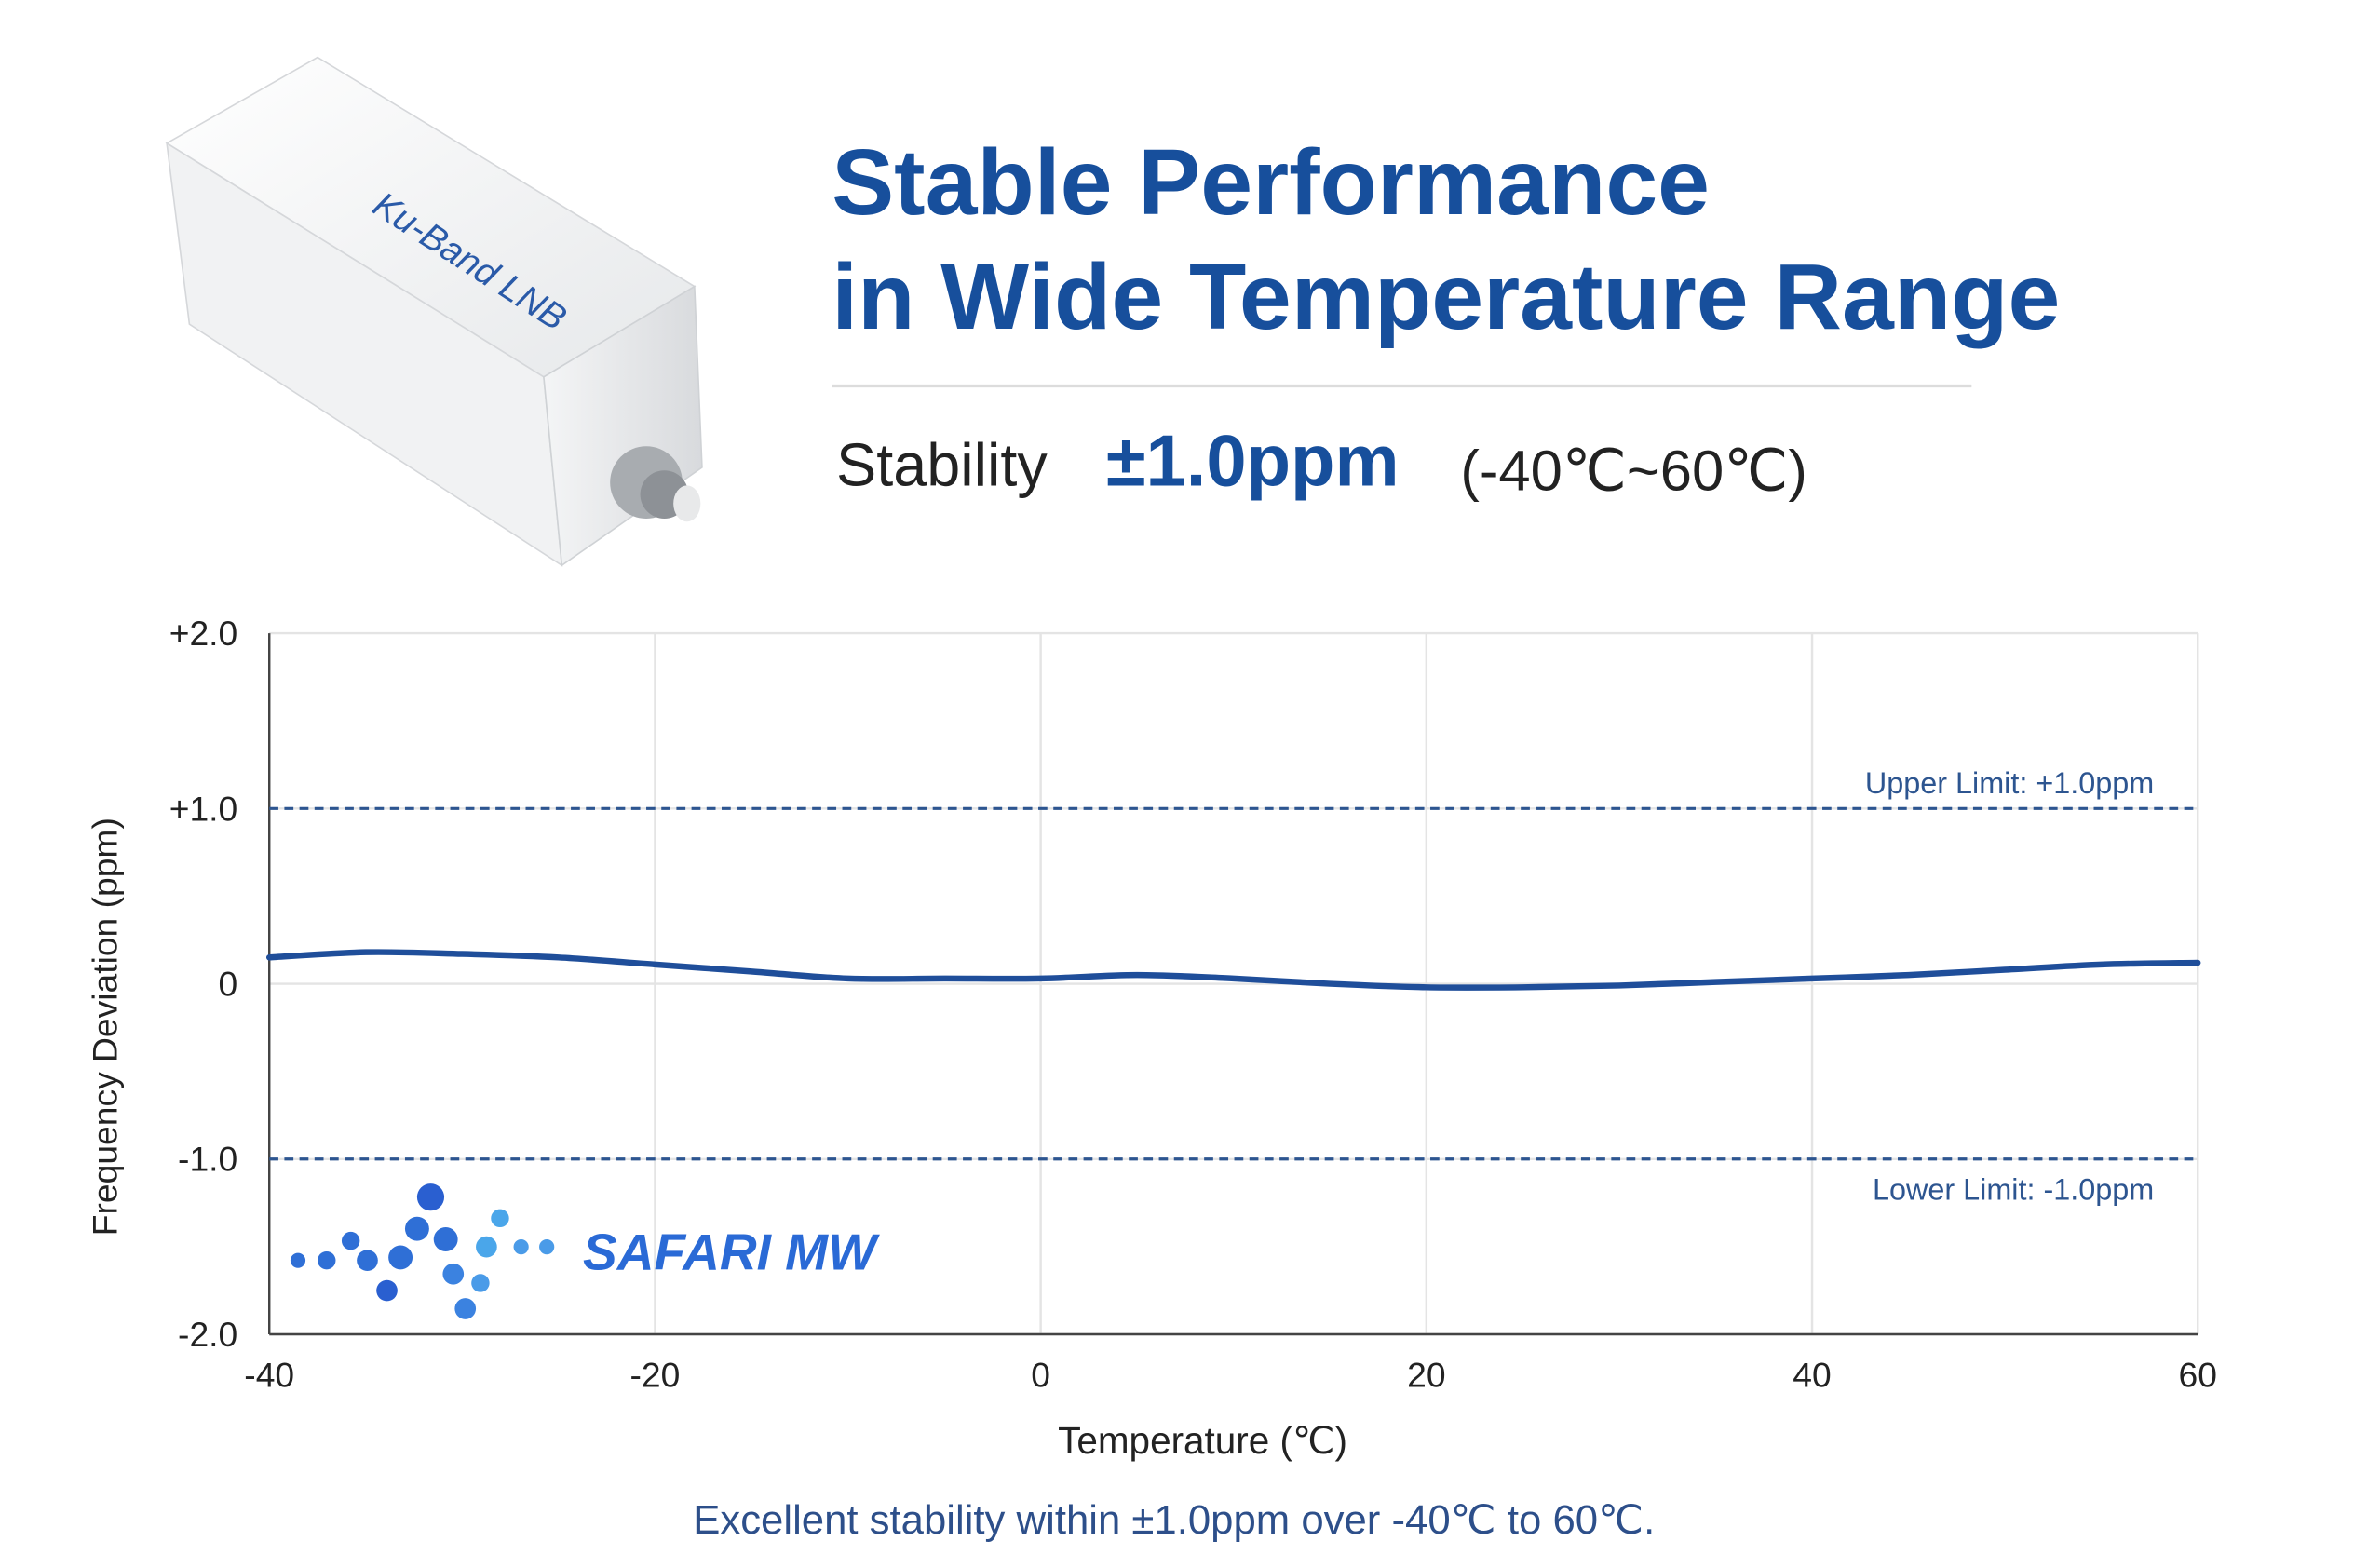 The height and width of the screenshot is (1568, 2354). What do you see at coordinates (1271, 182) in the screenshot?
I see `title-line: Stable Performance` at bounding box center [1271, 182].